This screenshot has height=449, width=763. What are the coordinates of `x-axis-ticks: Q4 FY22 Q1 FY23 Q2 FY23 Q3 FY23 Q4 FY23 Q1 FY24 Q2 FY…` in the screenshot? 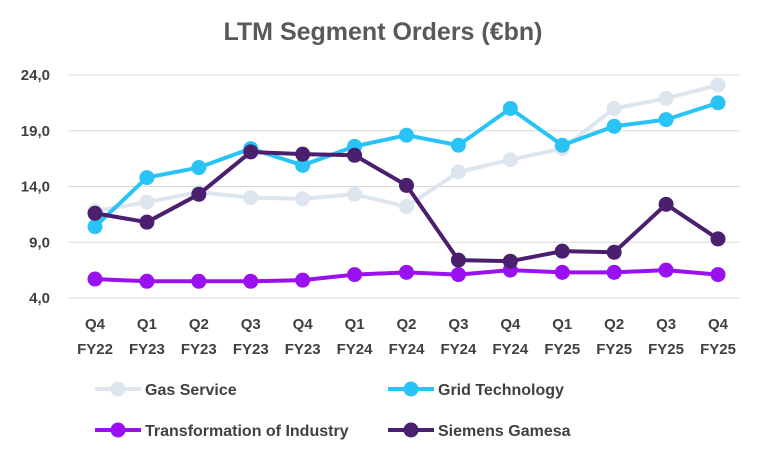 It's located at (406, 337).